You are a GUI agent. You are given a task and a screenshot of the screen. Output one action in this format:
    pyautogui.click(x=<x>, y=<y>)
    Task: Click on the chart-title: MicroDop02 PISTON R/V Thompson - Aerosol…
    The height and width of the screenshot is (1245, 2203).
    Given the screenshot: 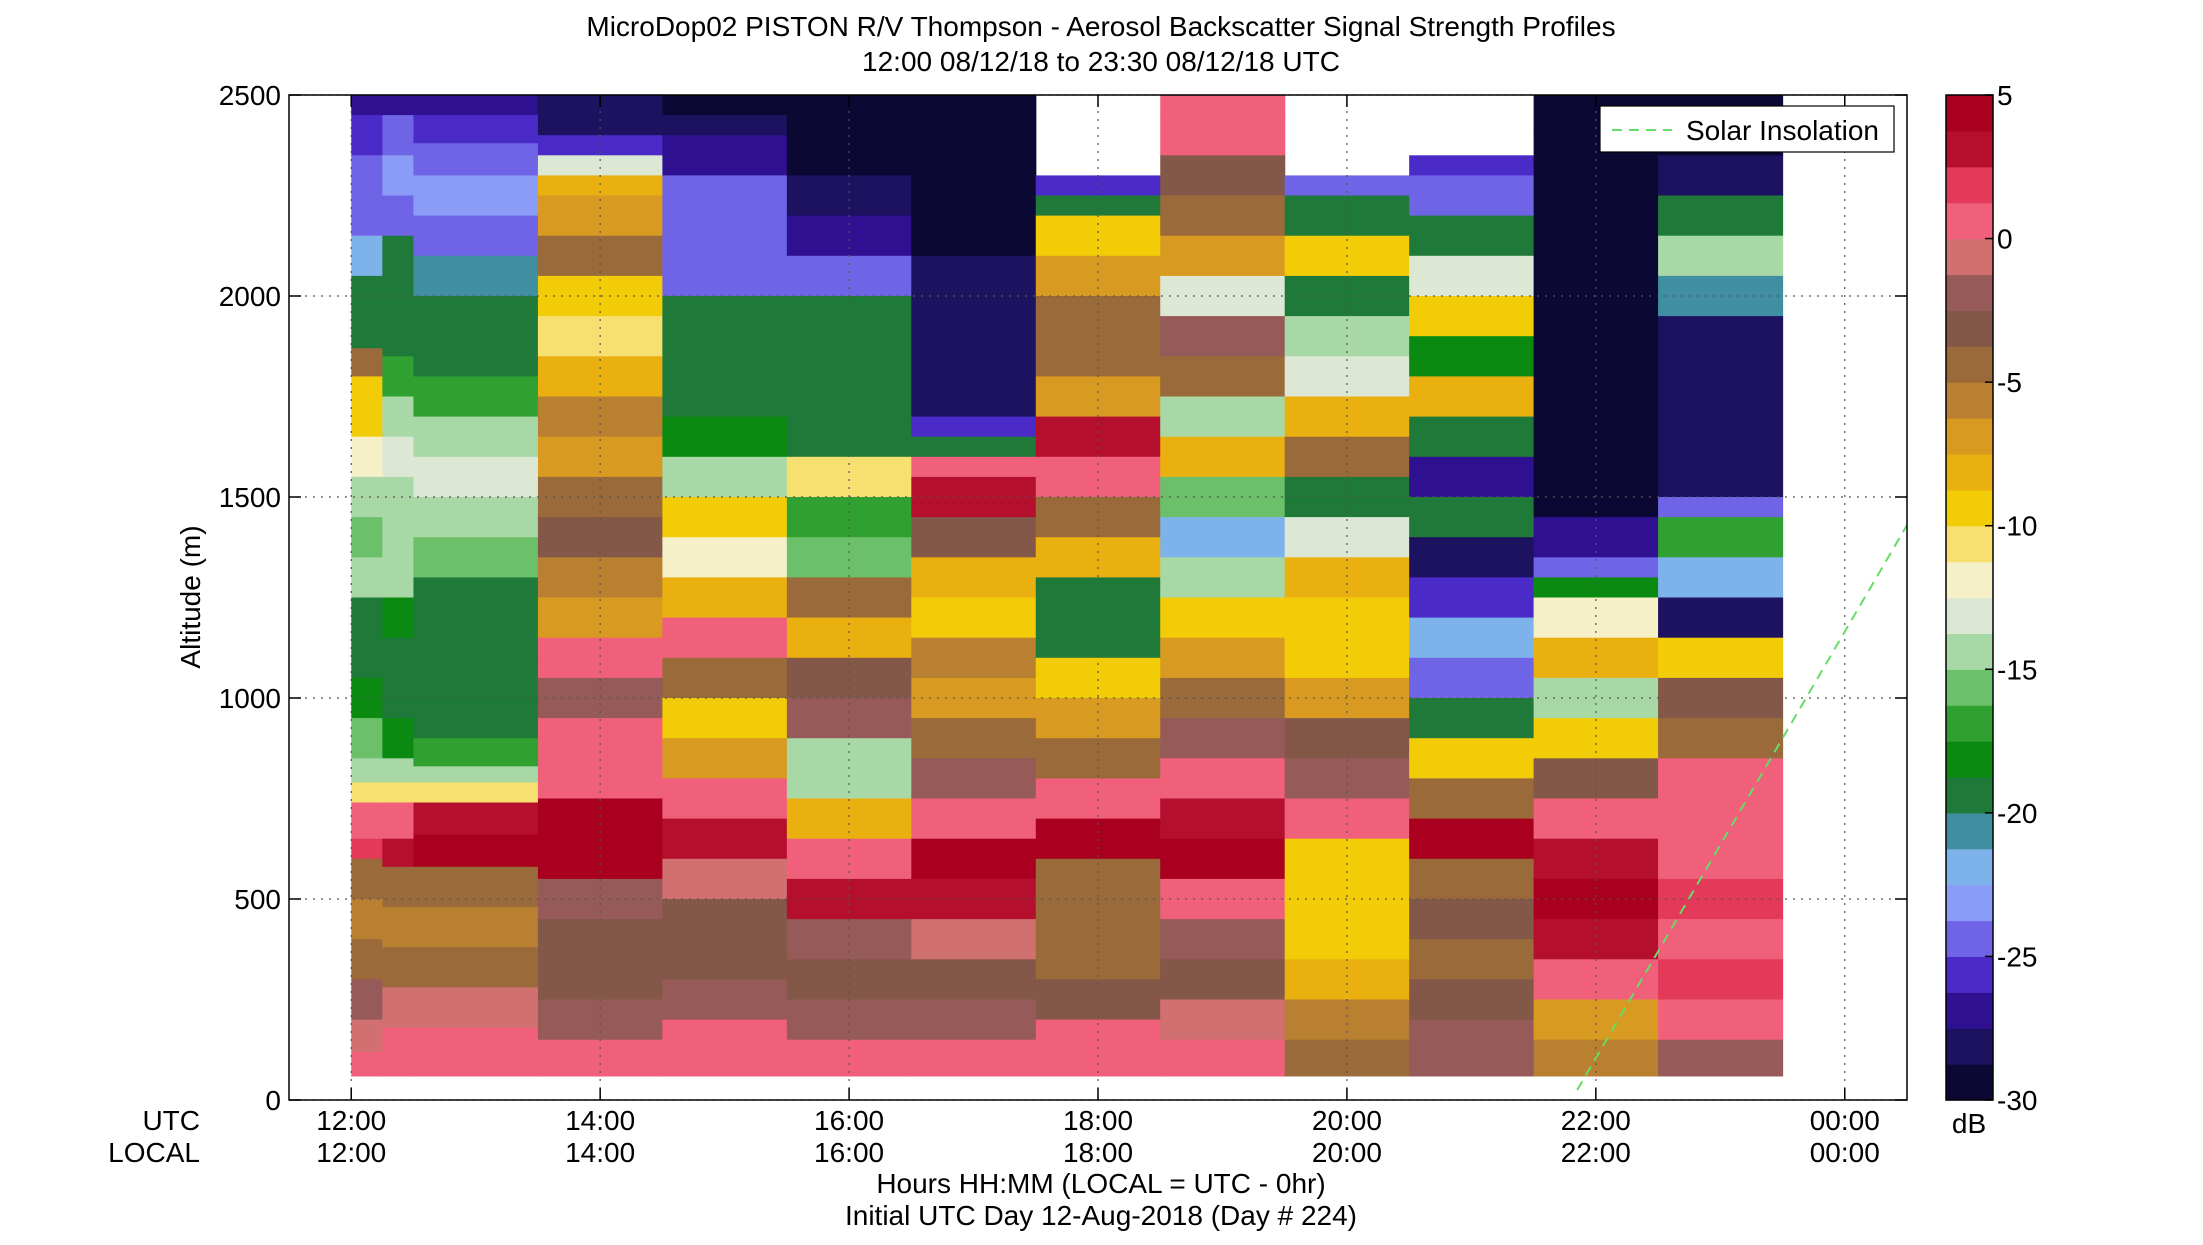 What is the action you would take?
    pyautogui.click(x=1100, y=26)
    